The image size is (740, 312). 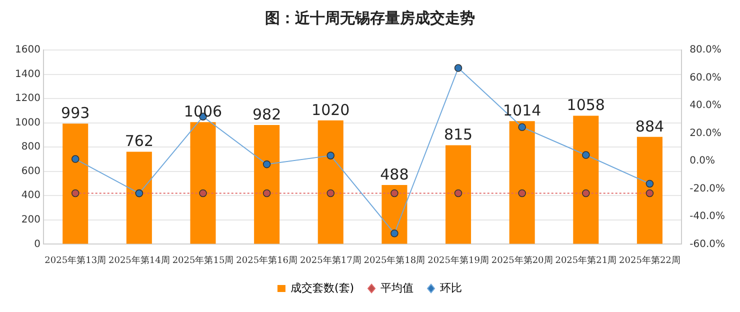 I want to click on legend-label: 成交套数(套), so click(x=322, y=287).